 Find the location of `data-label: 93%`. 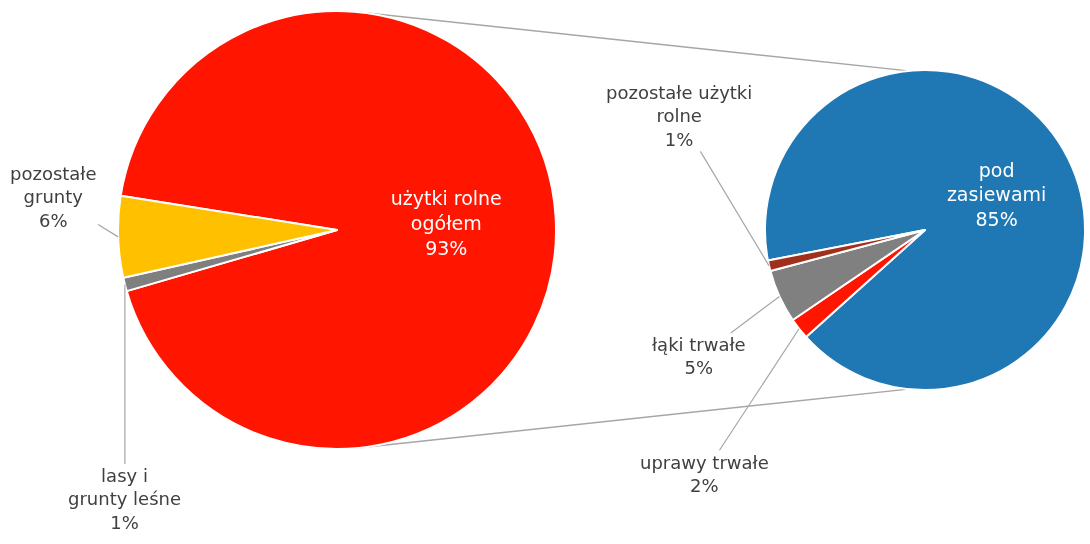

data-label: 93% is located at coordinates (446, 247).